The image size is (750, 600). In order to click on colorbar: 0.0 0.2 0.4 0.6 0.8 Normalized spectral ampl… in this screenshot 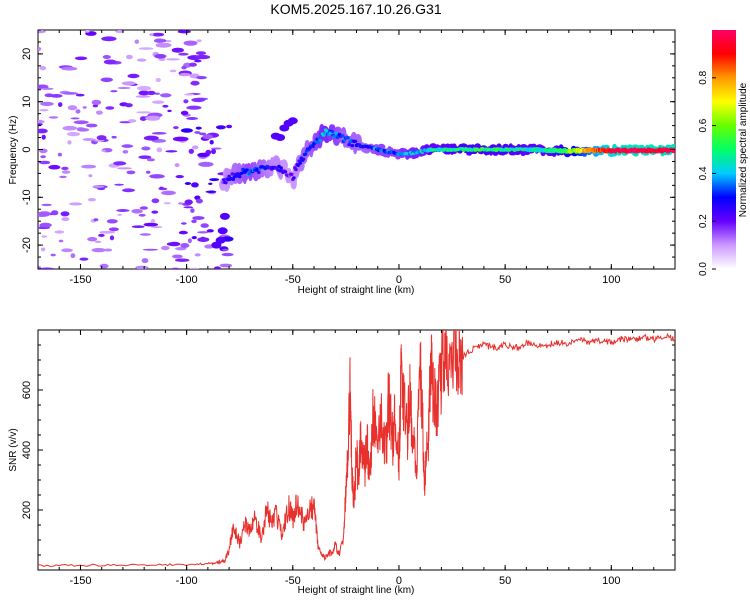, I will do `click(723, 153)`.